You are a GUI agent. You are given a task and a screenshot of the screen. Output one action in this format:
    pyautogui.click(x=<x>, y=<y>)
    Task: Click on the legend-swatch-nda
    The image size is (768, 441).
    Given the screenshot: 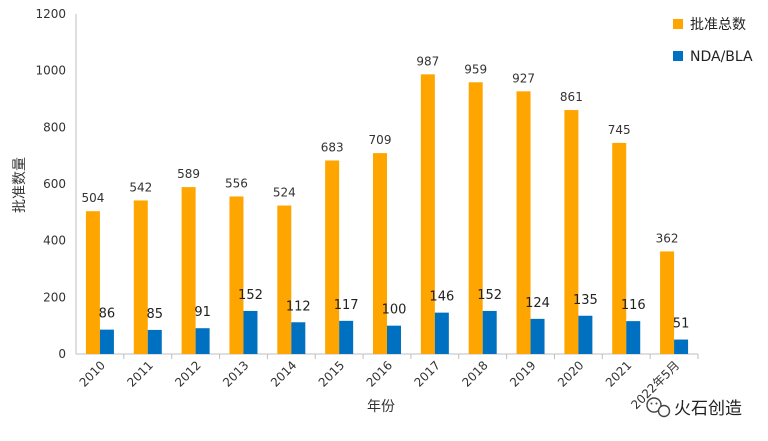 What is the action you would take?
    pyautogui.click(x=678, y=56)
    